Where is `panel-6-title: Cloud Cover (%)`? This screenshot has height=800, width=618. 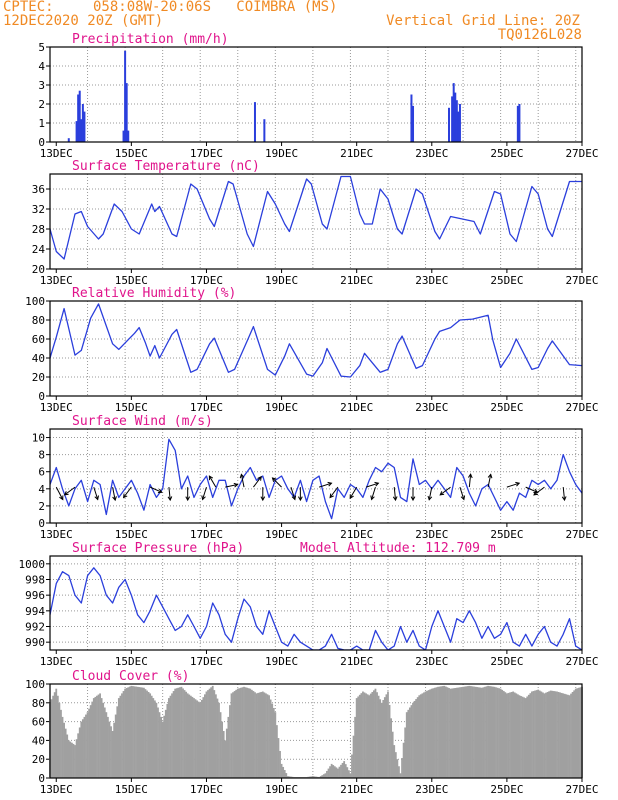
panel-6-title: Cloud Cover (%) is located at coordinates (130, 676).